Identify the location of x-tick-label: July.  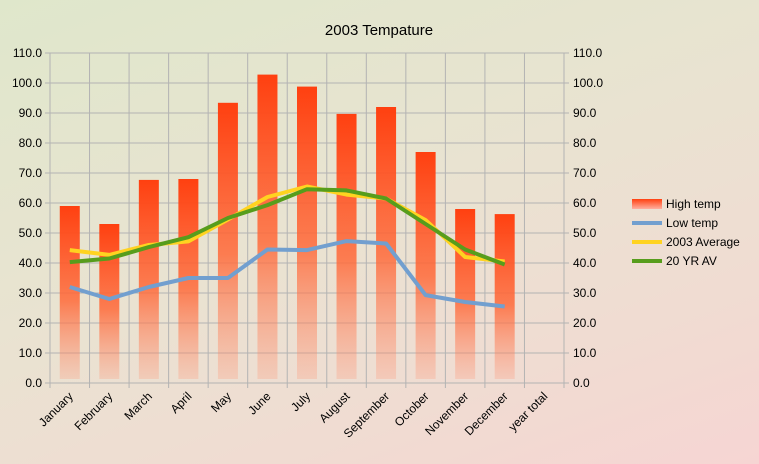
(300, 401).